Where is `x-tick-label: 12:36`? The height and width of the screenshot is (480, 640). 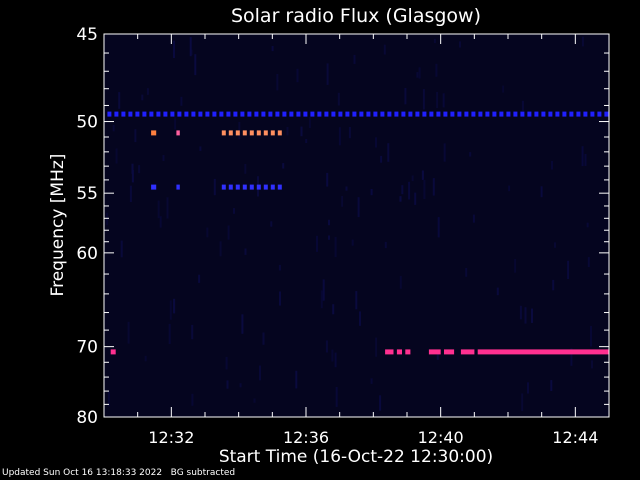 x-tick-label: 12:36 is located at coordinates (306, 437).